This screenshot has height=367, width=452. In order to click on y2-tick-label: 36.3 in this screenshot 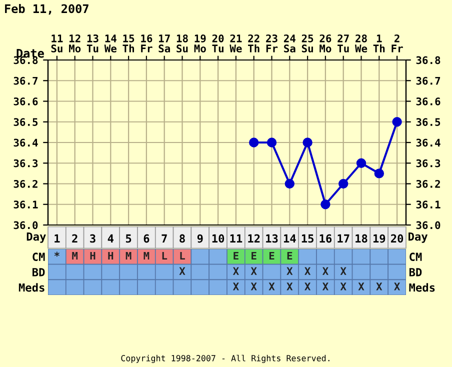, I will do `click(428, 163)`.